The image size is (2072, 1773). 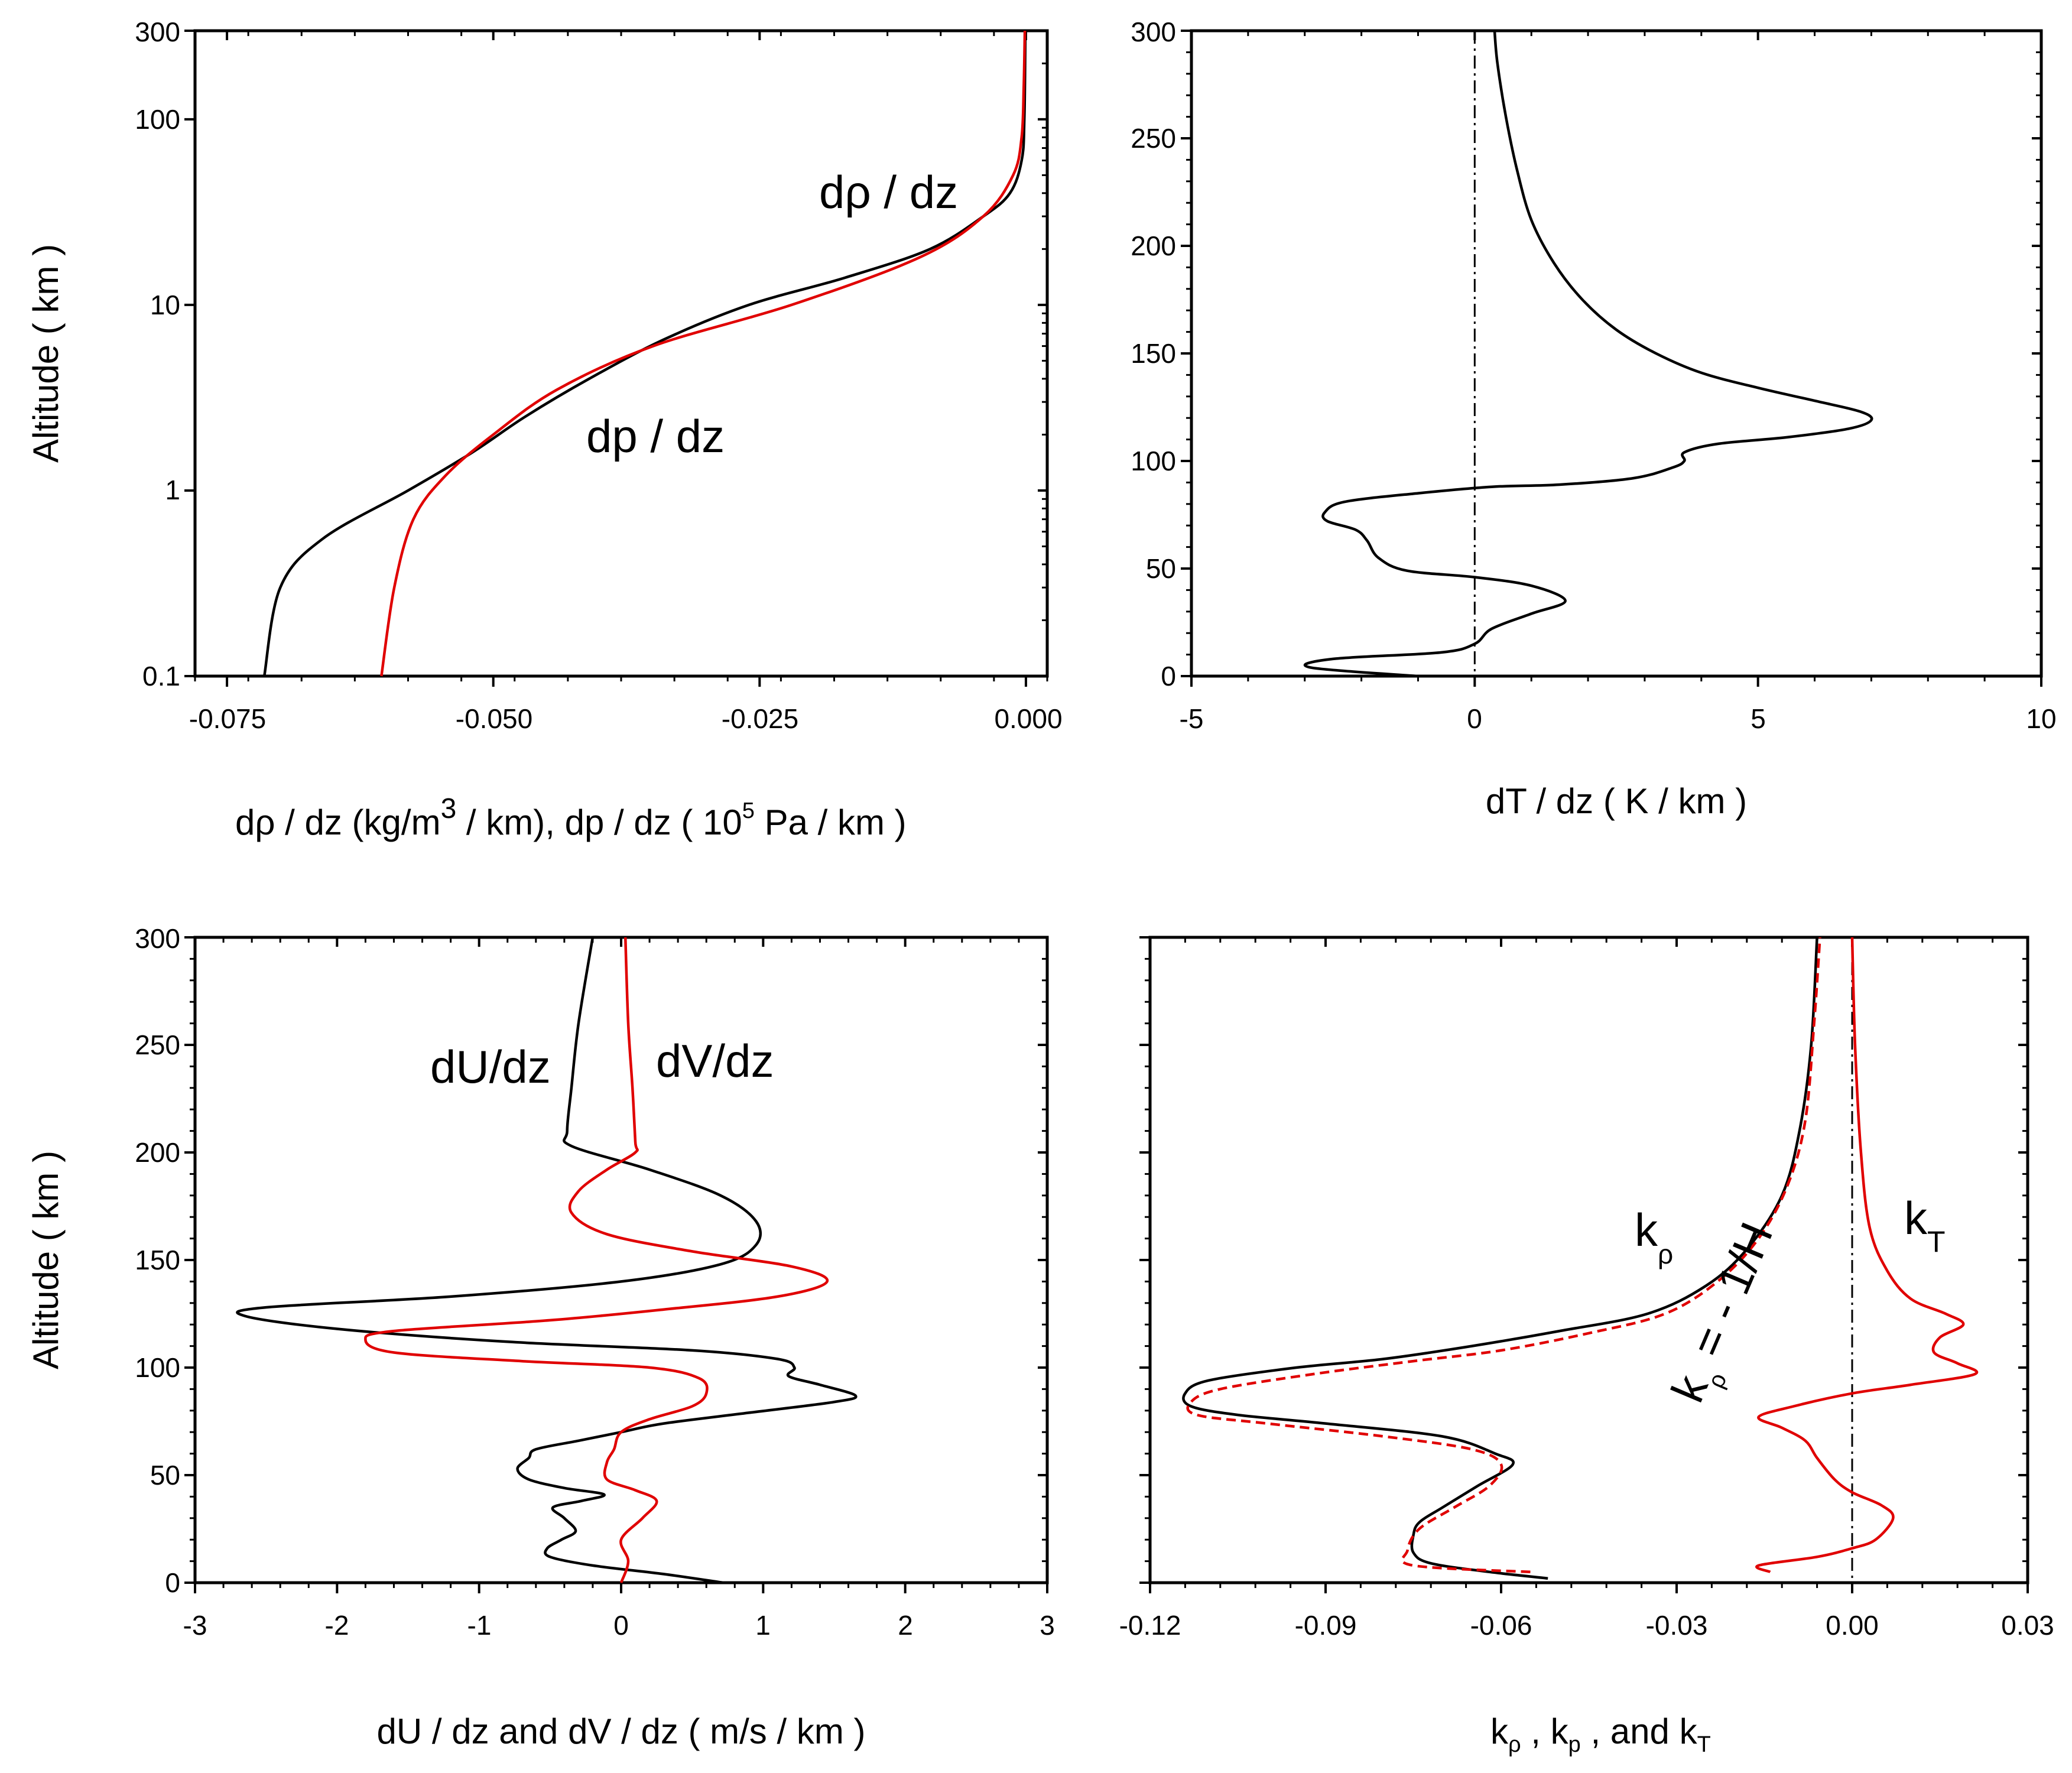 I want to click on p2-xtick-label: -5, so click(x=1192, y=718).